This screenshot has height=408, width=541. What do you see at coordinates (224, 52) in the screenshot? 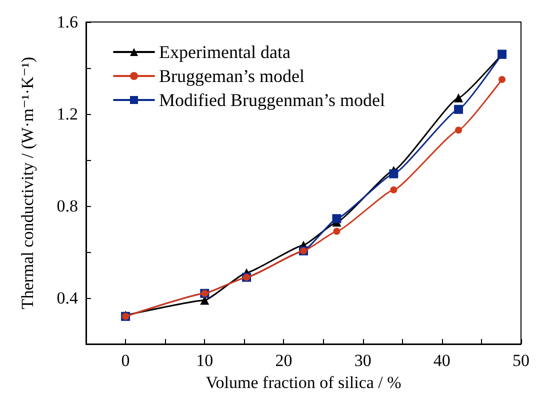
I see `legend-label: Experimental data` at bounding box center [224, 52].